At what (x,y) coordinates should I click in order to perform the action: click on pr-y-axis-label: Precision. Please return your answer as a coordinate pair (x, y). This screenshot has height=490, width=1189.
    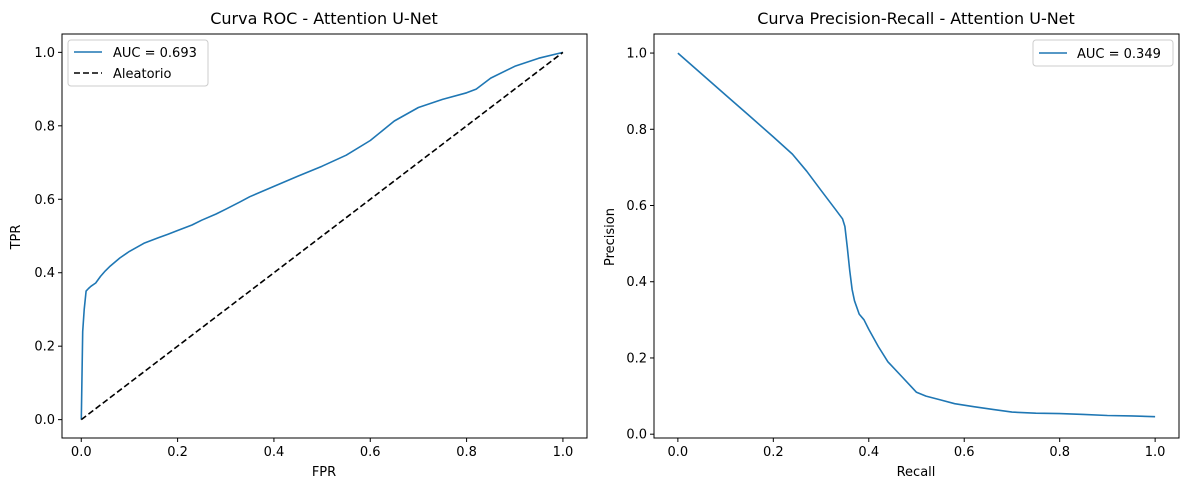
    Looking at the image, I should click on (610, 237).